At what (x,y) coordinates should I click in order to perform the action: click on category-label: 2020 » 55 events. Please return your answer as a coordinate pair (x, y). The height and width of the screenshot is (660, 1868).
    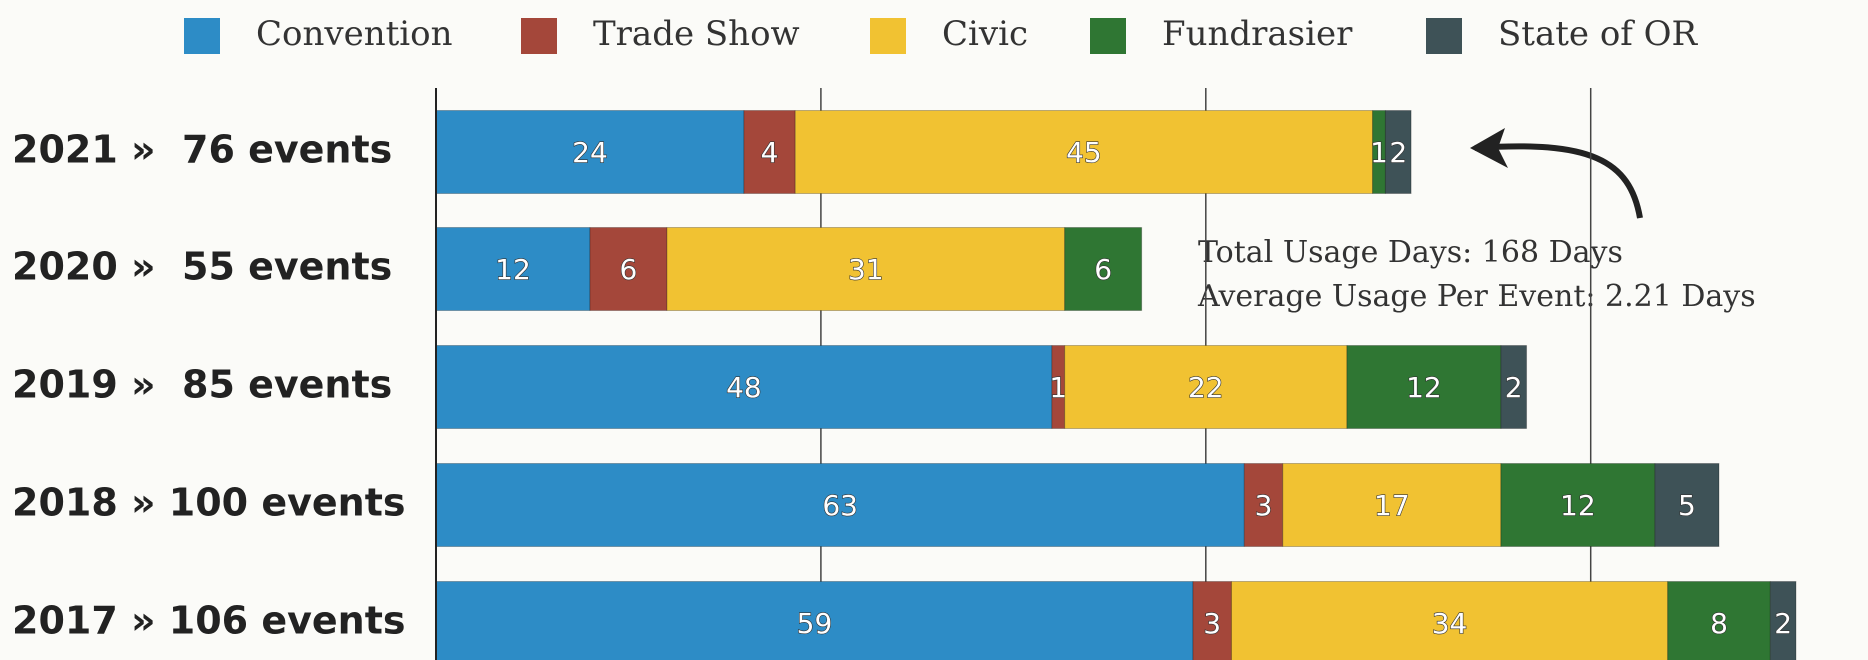
    Looking at the image, I should click on (202, 267).